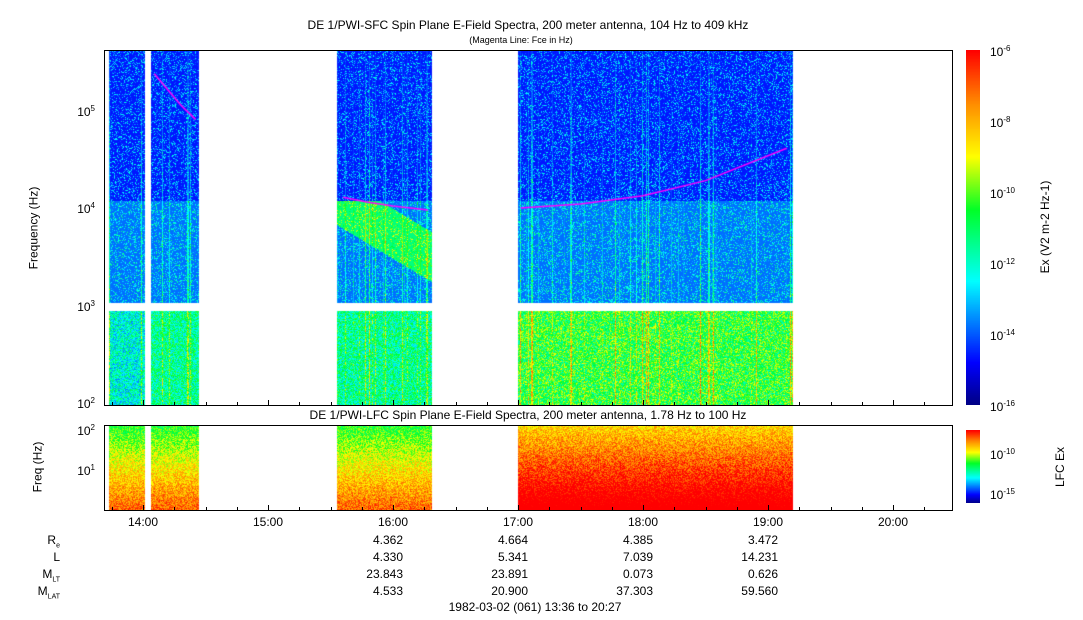 This screenshot has height=620, width=1083. Describe the element at coordinates (86, 208) in the screenshot. I see `sfc-ytick-label: 10⁴` at that location.